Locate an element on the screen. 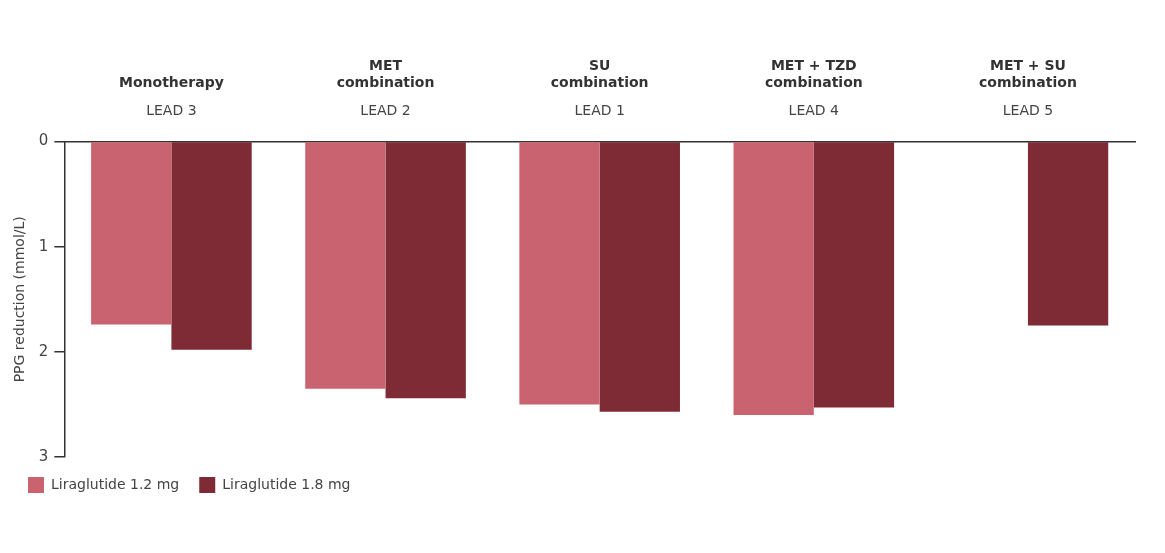 This screenshot has width=1165, height=553. y-tick-label: 0 is located at coordinates (43, 140).